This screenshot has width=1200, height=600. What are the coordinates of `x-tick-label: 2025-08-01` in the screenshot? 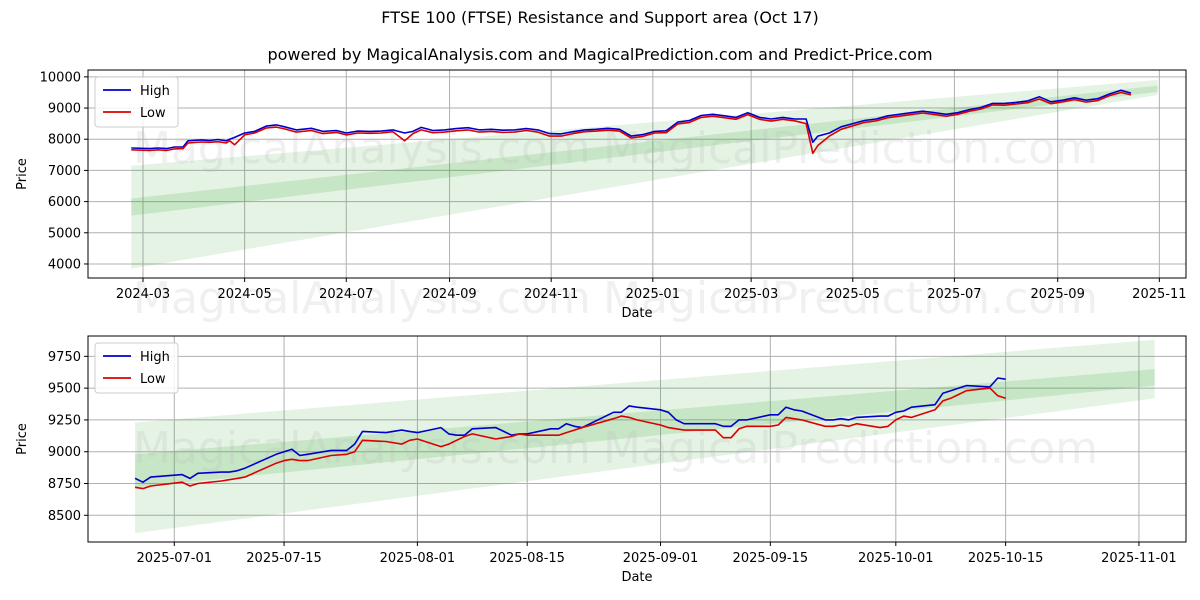 It's located at (418, 558).